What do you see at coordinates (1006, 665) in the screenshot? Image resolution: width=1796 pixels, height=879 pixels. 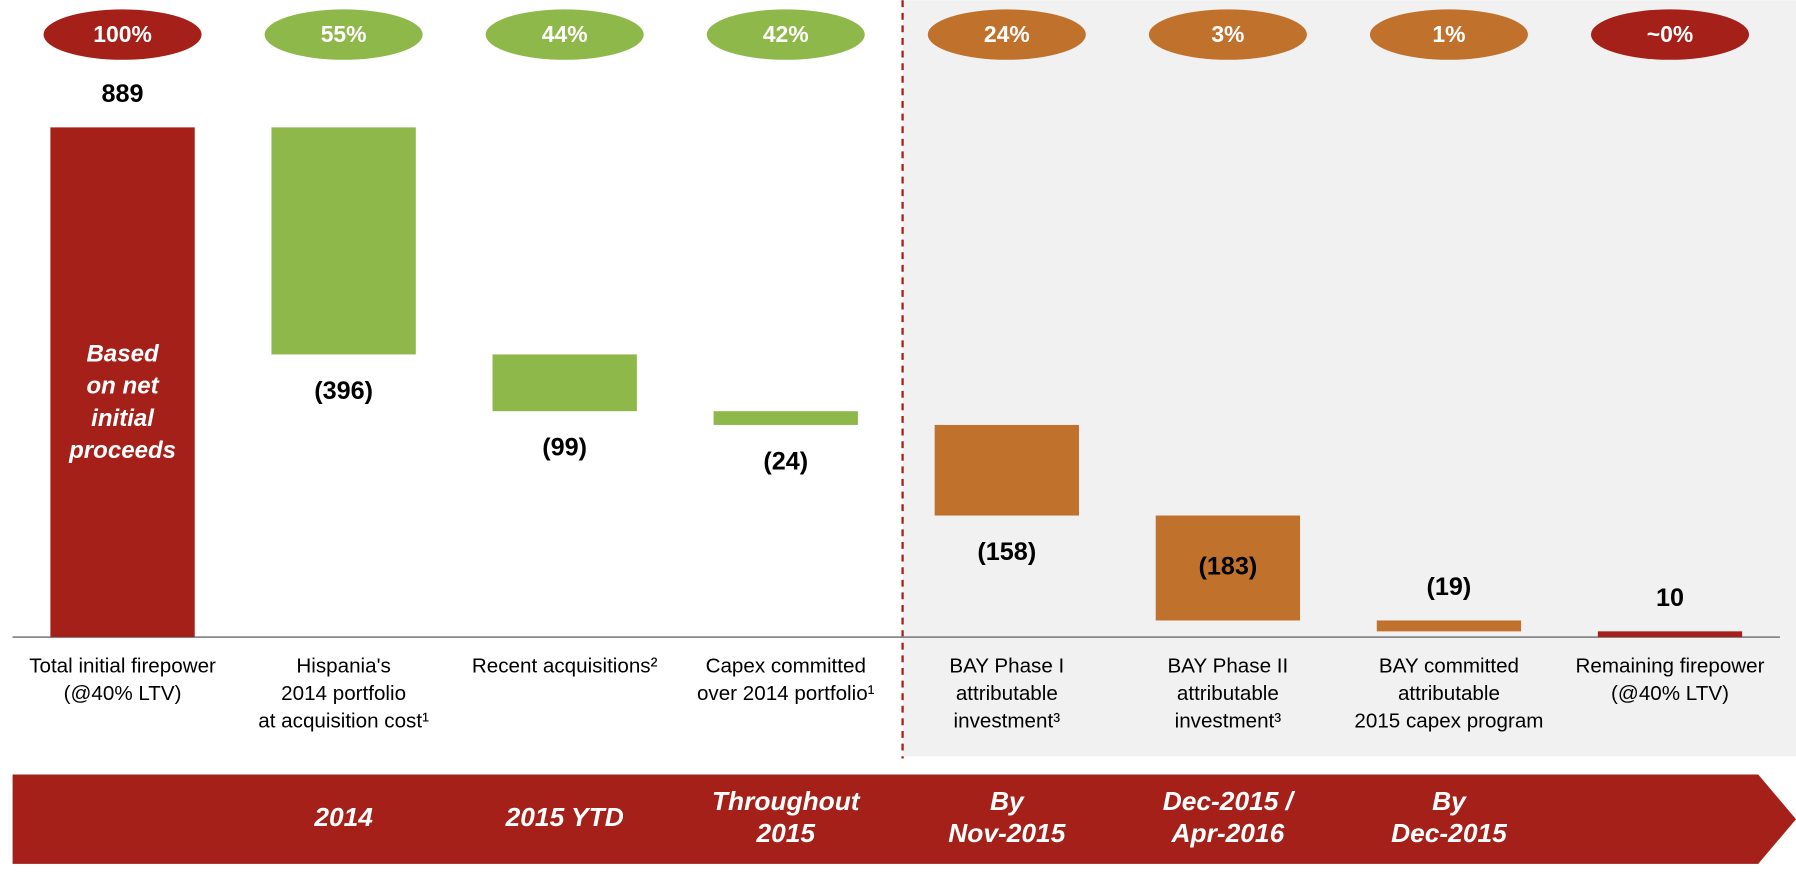 I see `x-tick-label: BAY Phase I` at bounding box center [1006, 665].